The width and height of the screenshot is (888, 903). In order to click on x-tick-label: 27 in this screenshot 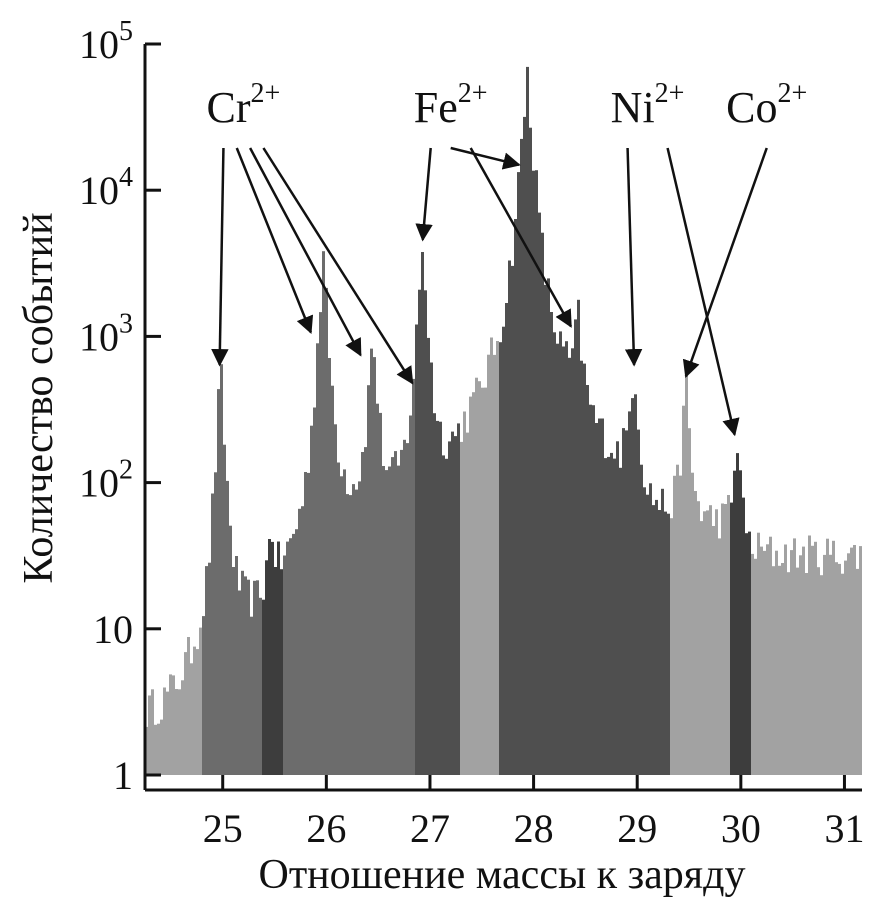, I will do `click(430, 828)`.